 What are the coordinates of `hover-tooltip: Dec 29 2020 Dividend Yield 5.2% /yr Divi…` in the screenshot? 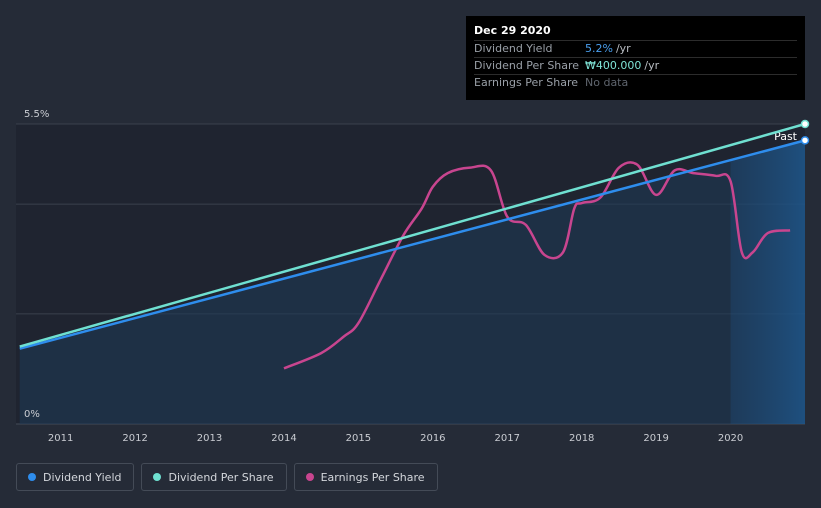 It's located at (635, 58).